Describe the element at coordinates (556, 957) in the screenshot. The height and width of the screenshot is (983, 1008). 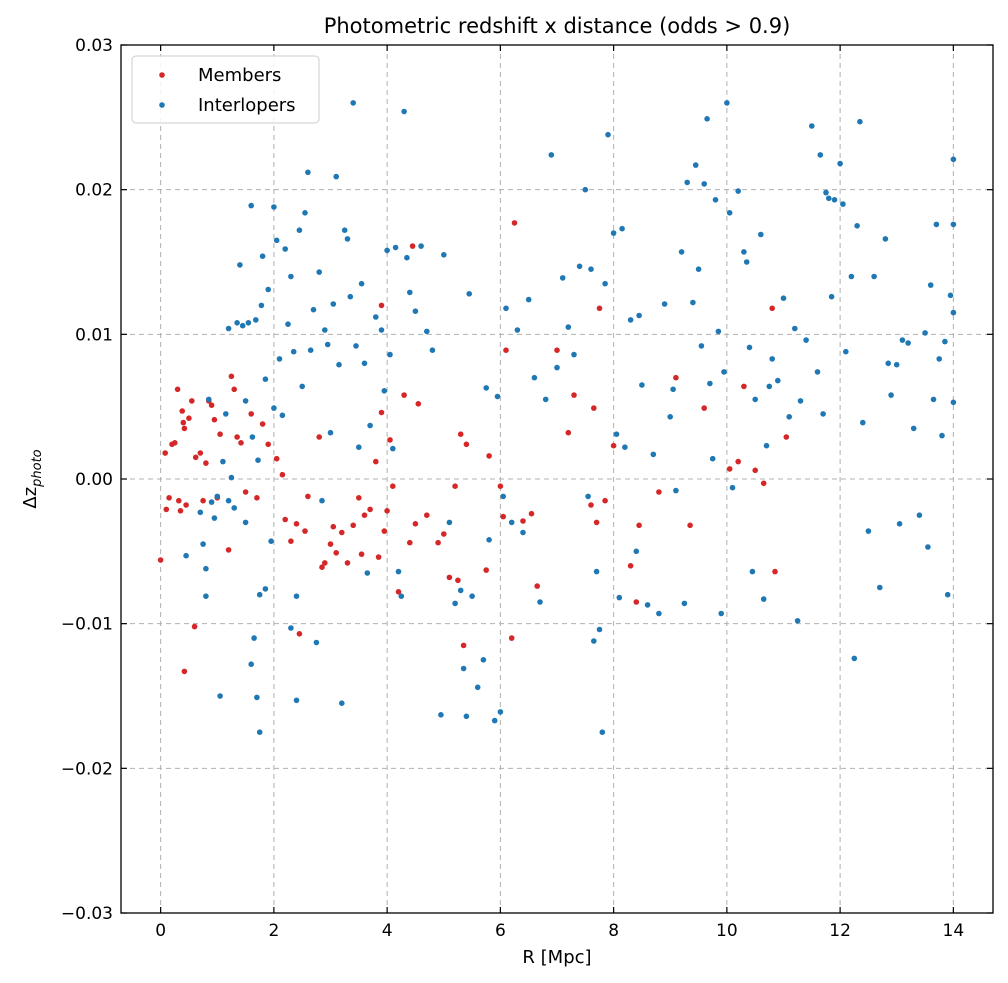
I see `x-axis-label: R [Mpc]` at that location.